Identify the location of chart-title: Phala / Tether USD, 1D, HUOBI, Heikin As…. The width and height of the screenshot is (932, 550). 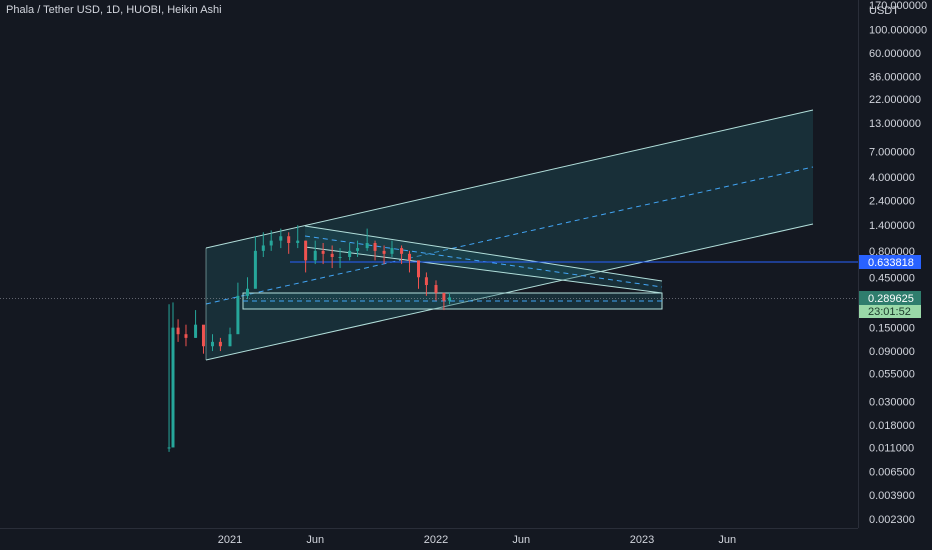
(114, 10).